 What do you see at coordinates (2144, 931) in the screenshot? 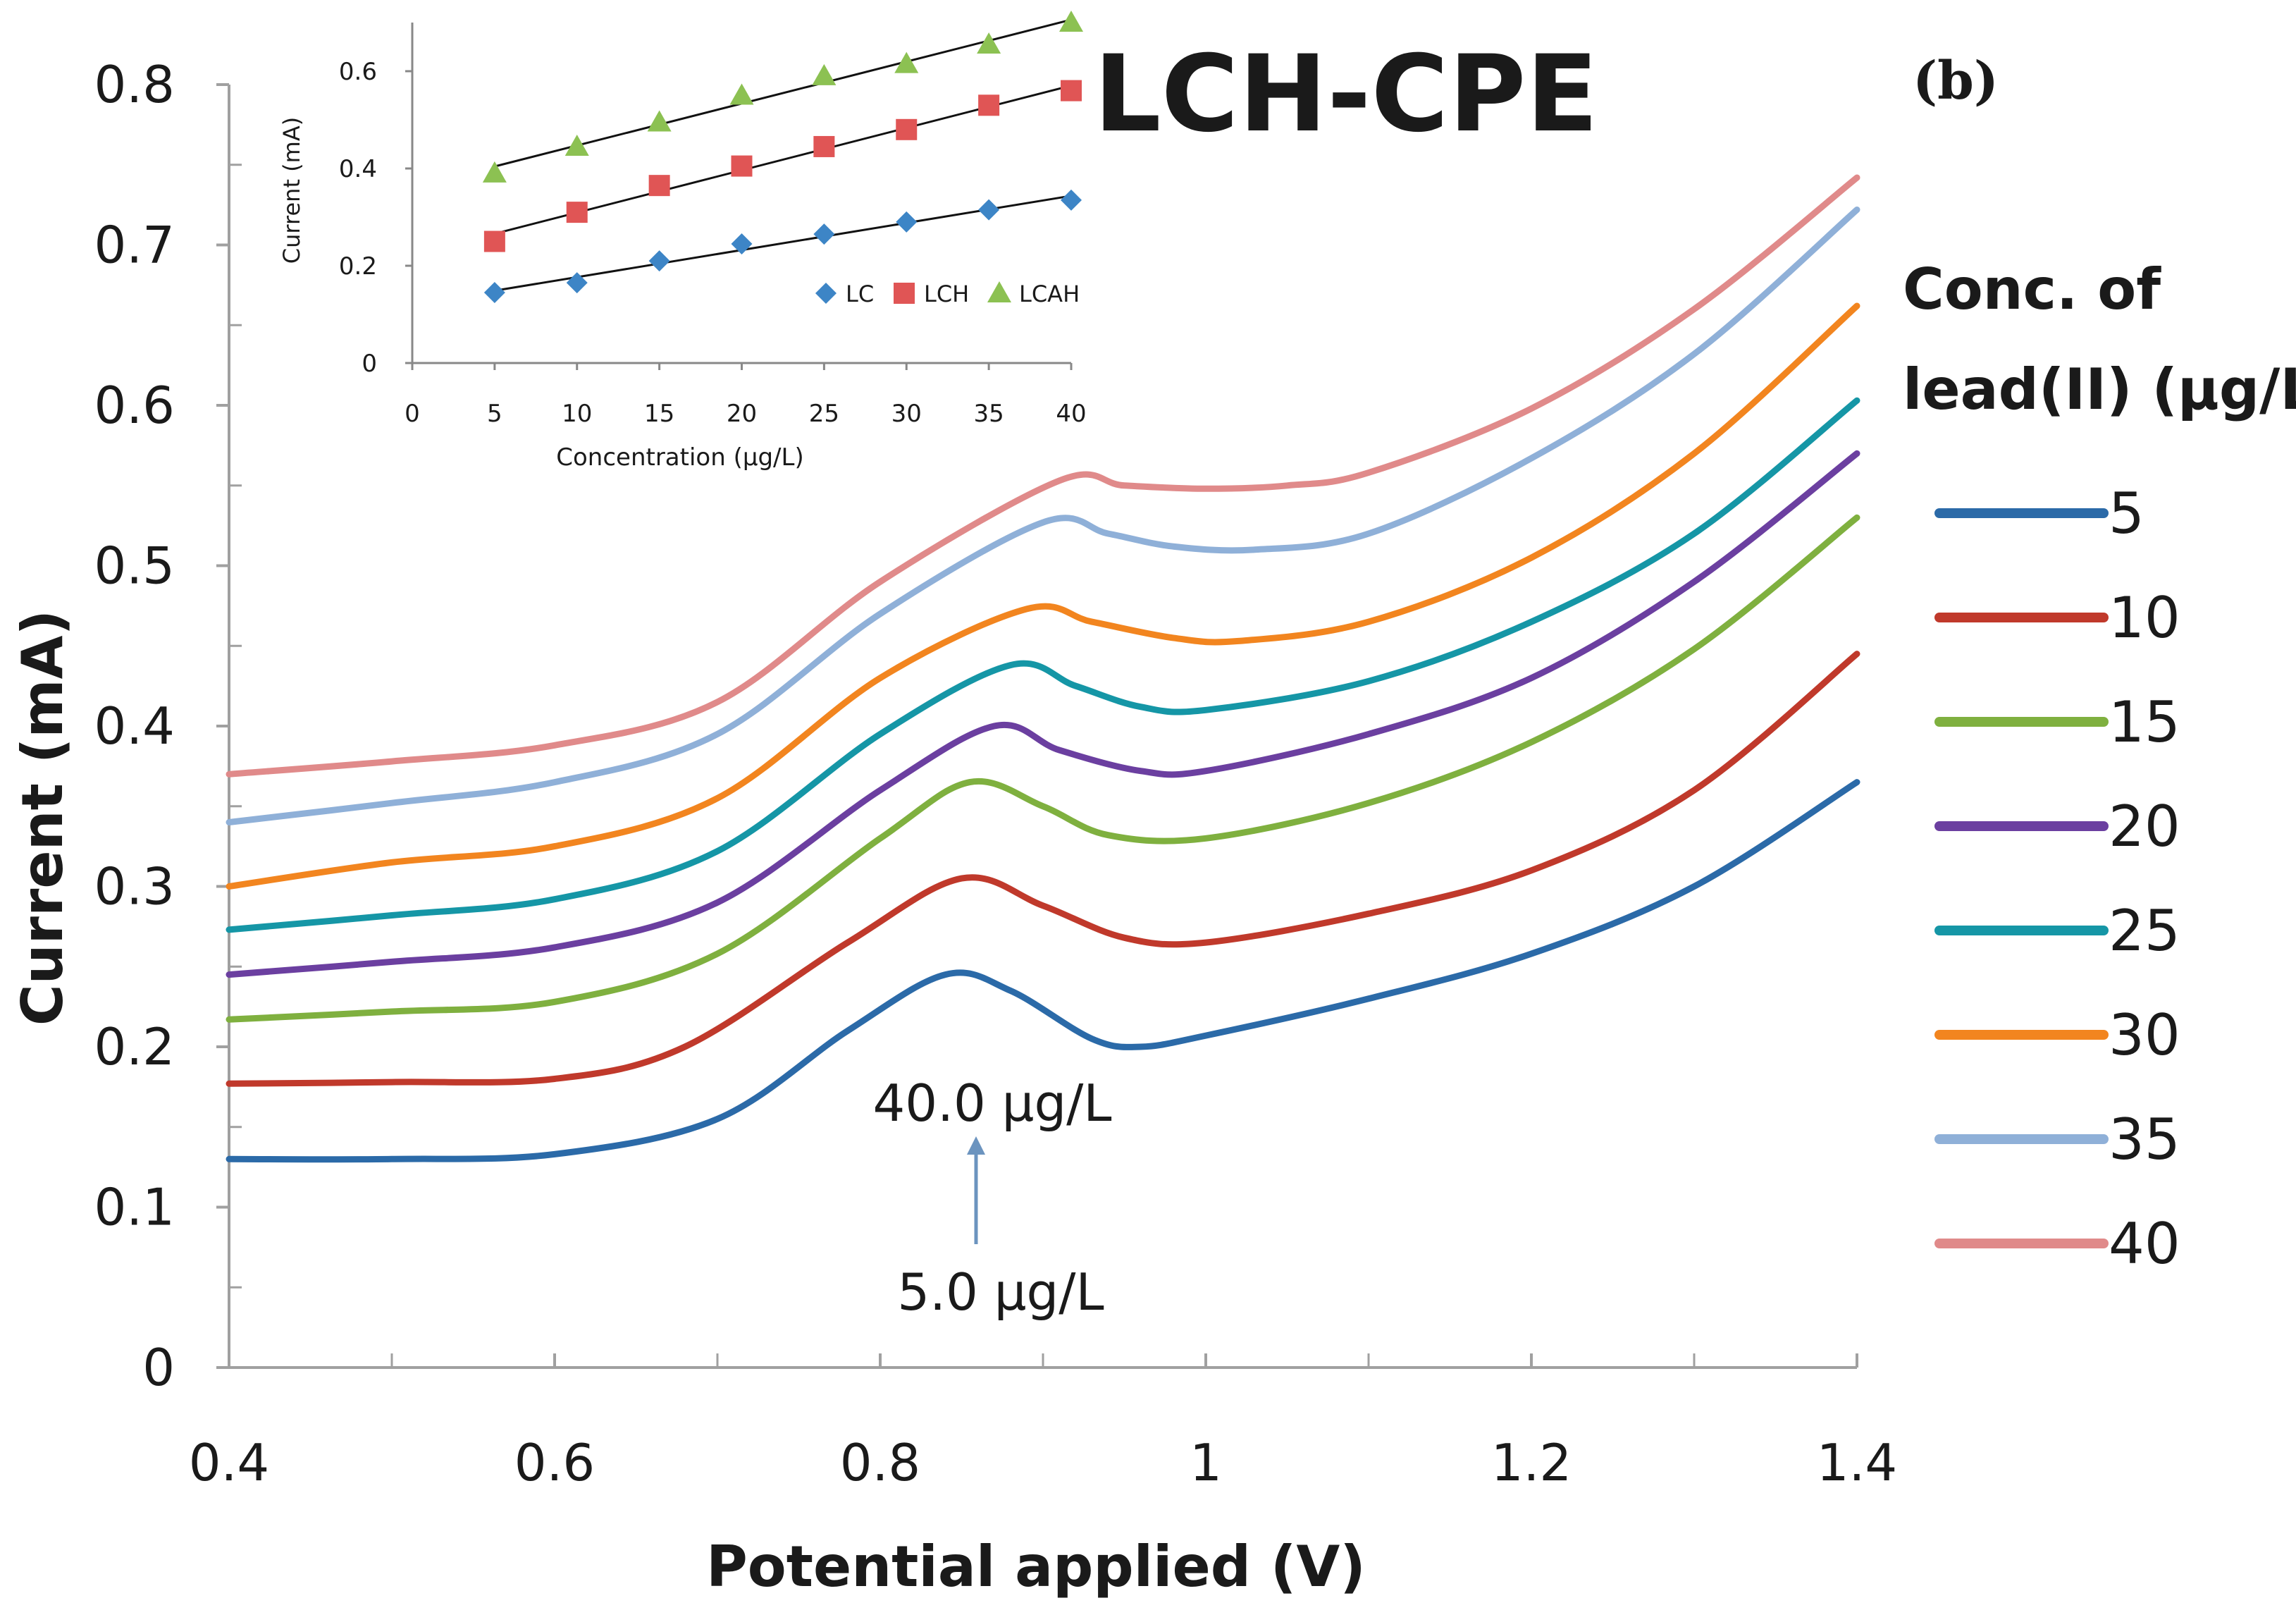
I see `legend-label-25: 25` at bounding box center [2144, 931].